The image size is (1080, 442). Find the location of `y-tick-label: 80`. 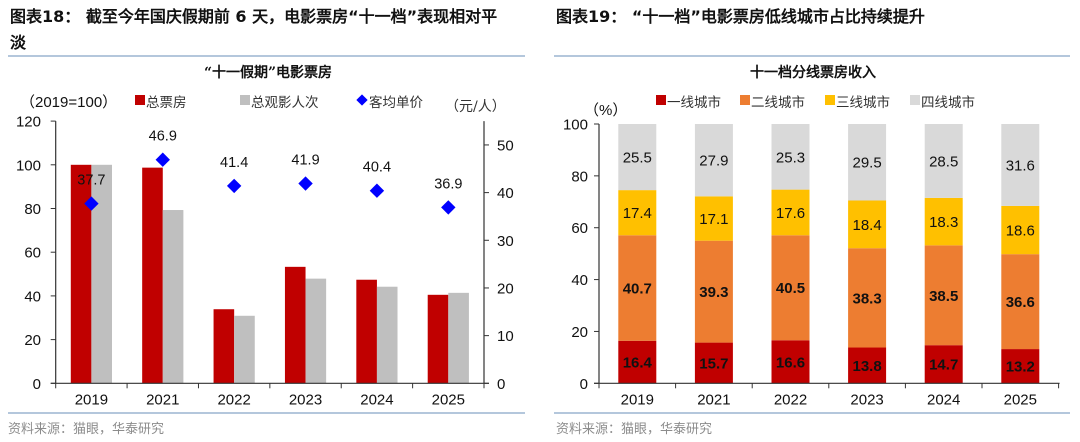

y-tick-label: 80 is located at coordinates (579, 176).